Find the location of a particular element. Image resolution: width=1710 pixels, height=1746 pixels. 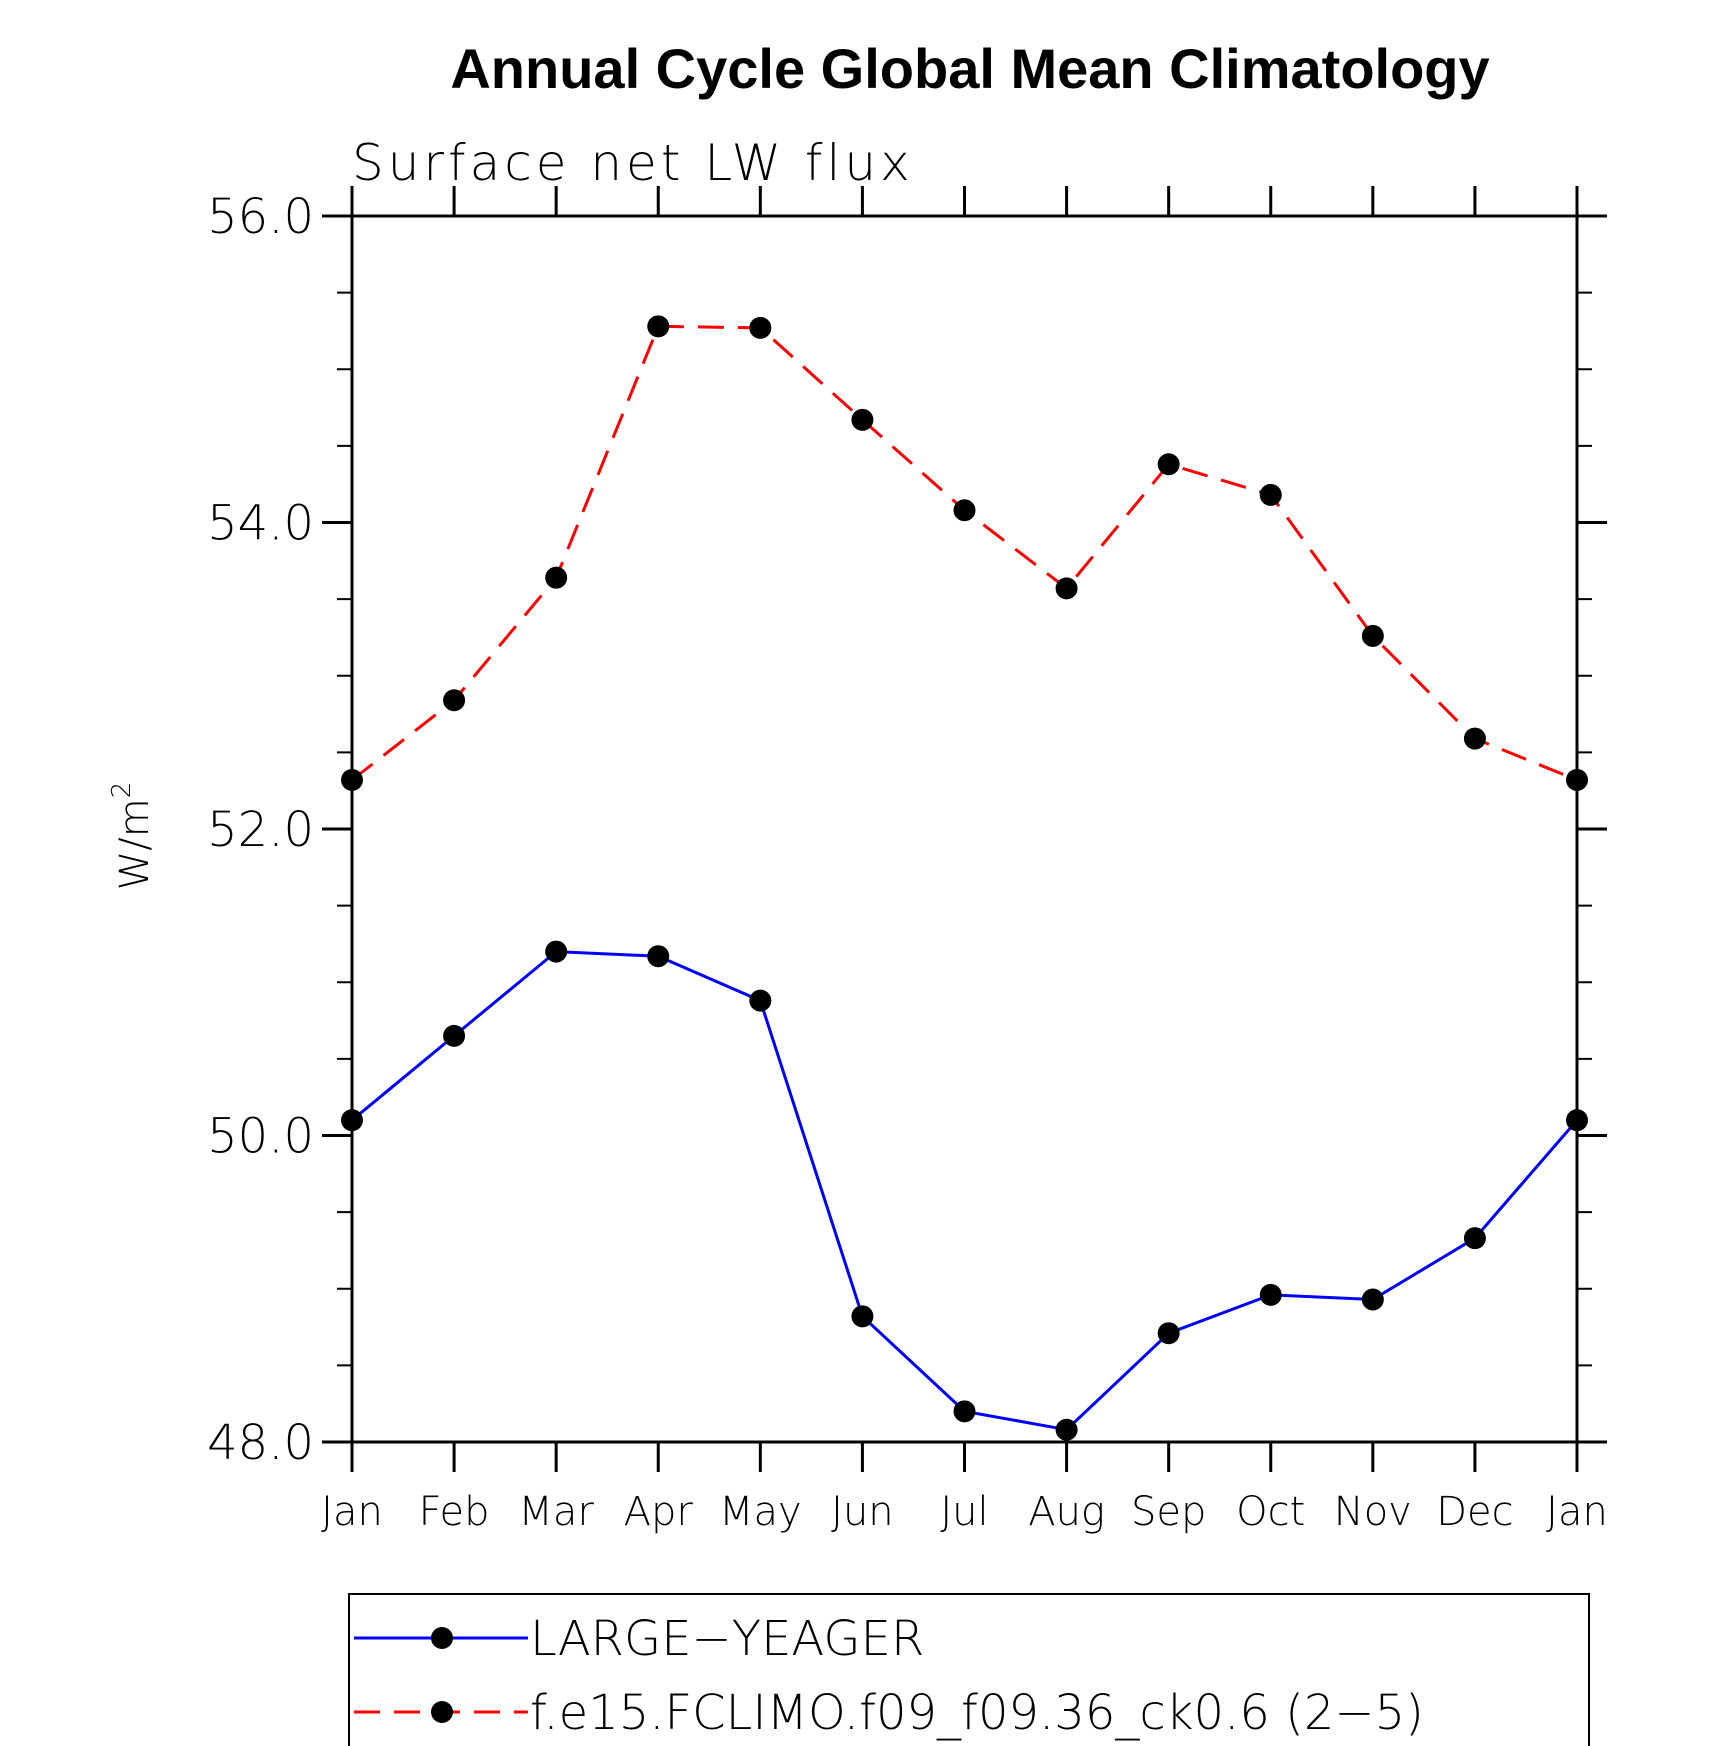

legend-box is located at coordinates (969, 1669).